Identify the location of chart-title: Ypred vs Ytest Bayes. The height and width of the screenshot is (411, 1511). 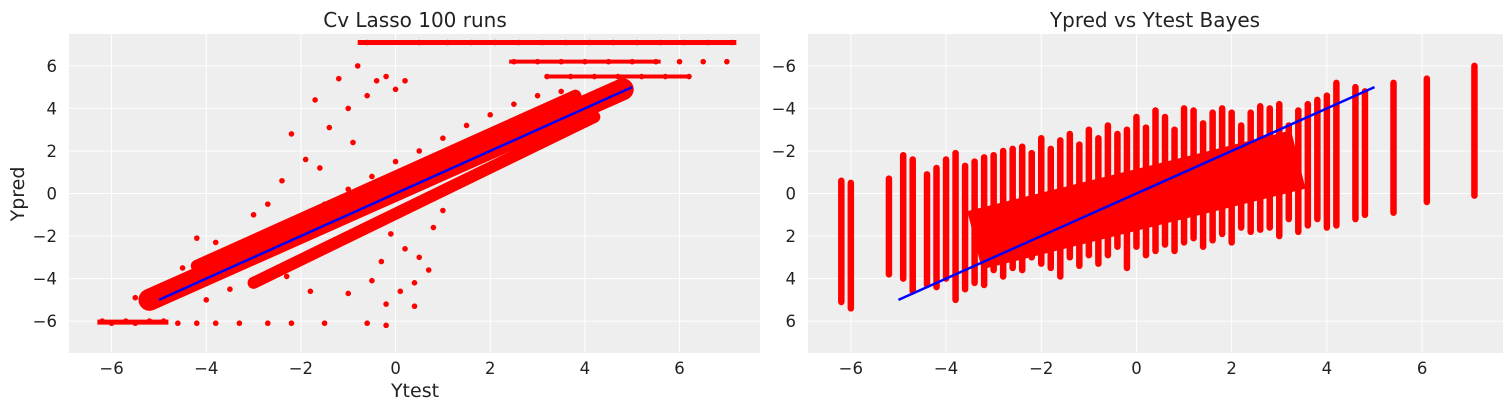
(1154, 20).